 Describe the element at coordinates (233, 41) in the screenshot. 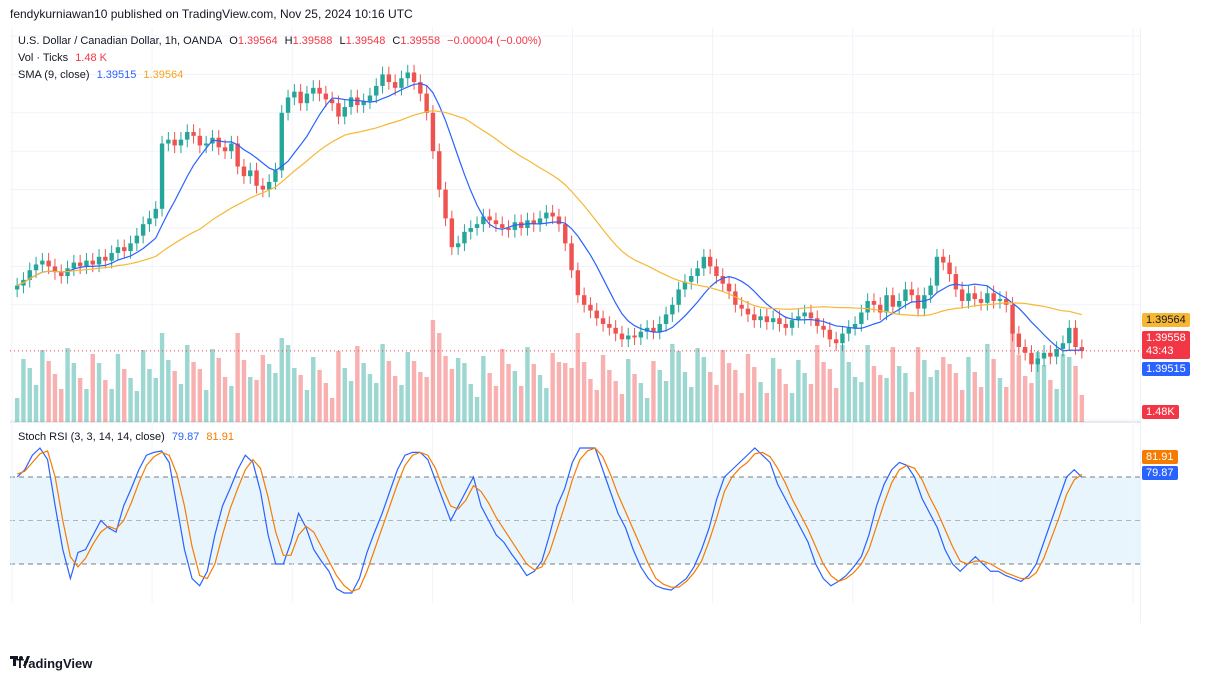

I see `open-label: O` at that location.